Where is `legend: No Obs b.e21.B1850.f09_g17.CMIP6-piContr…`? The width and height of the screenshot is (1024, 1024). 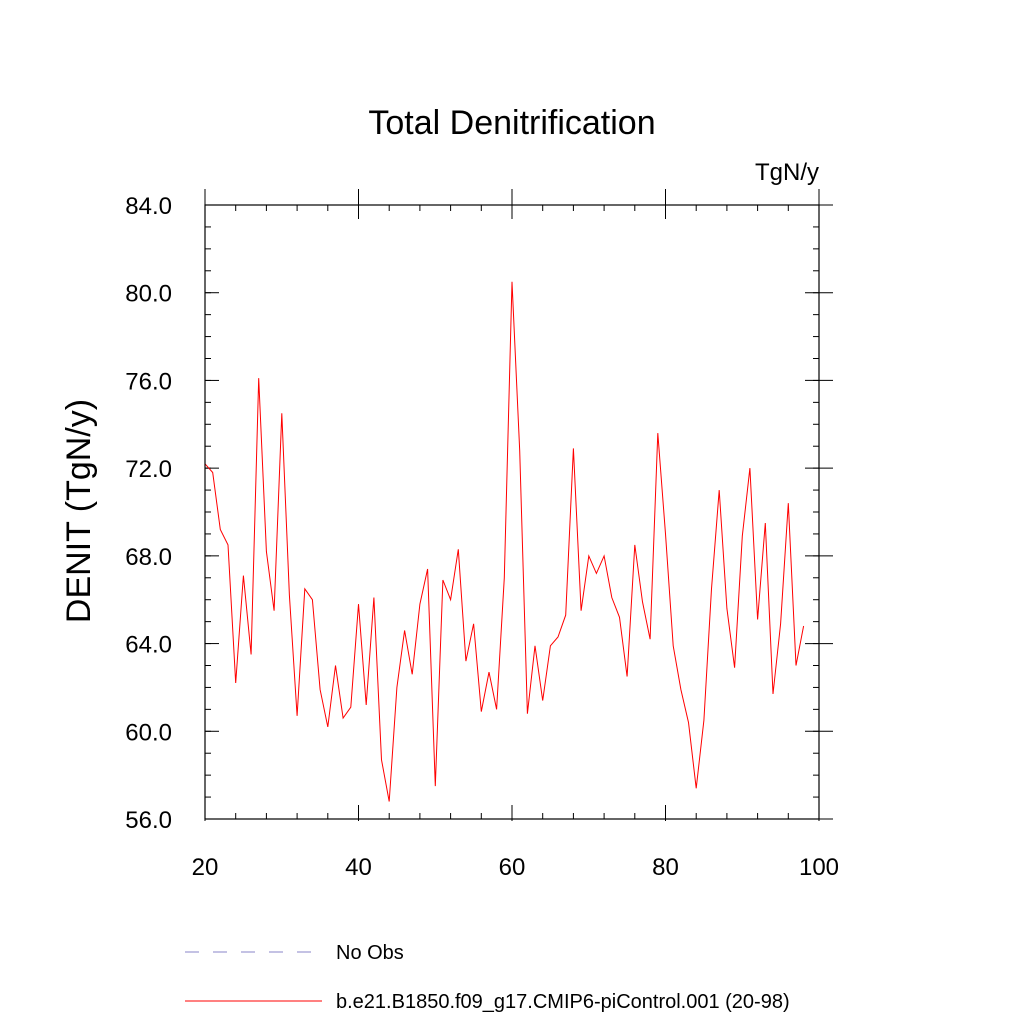
legend: No Obs b.e21.B1850.f09_g17.CMIP6-piContr… is located at coordinates (487, 977).